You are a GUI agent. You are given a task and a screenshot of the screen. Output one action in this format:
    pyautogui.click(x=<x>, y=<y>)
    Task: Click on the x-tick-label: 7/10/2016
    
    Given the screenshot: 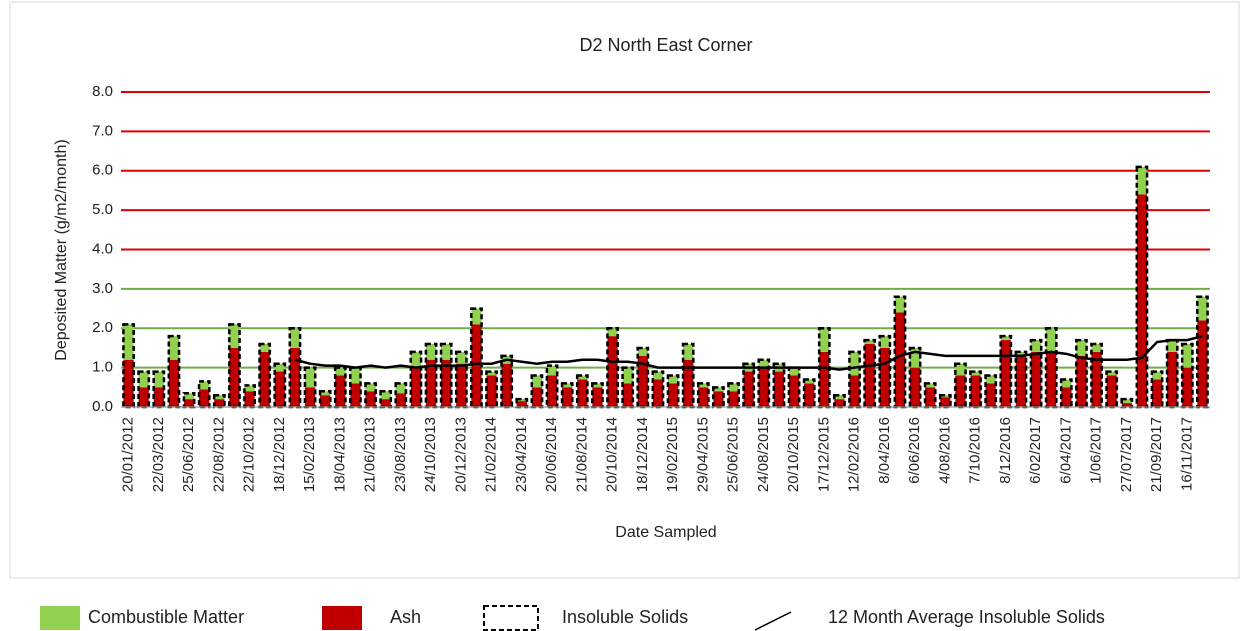 What is the action you would take?
    pyautogui.click(x=975, y=450)
    